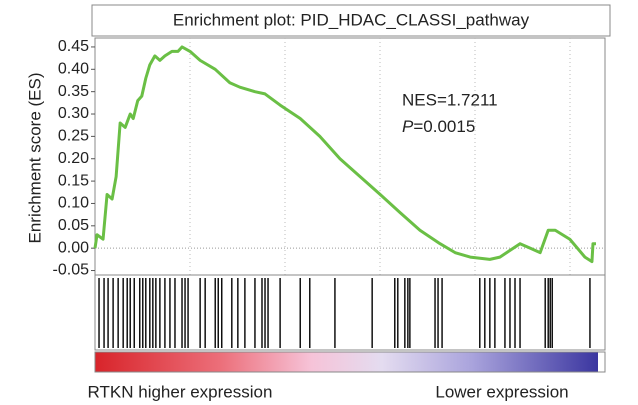 This screenshot has height=405, width=638. What do you see at coordinates (73, 69) in the screenshot?
I see `y-tick-label: 0.40` at bounding box center [73, 69].